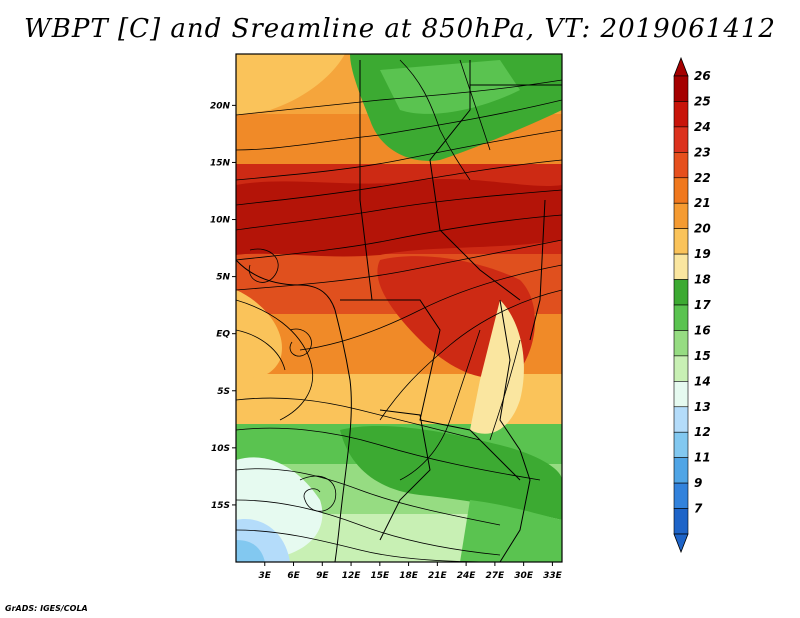 The image size is (800, 618). I want to click on east-highland, so click(497, 367).